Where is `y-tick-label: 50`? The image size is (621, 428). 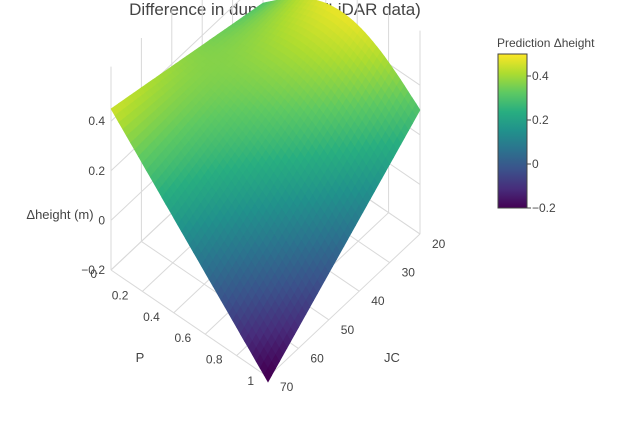
y-tick-label: 50 is located at coordinates (348, 330).